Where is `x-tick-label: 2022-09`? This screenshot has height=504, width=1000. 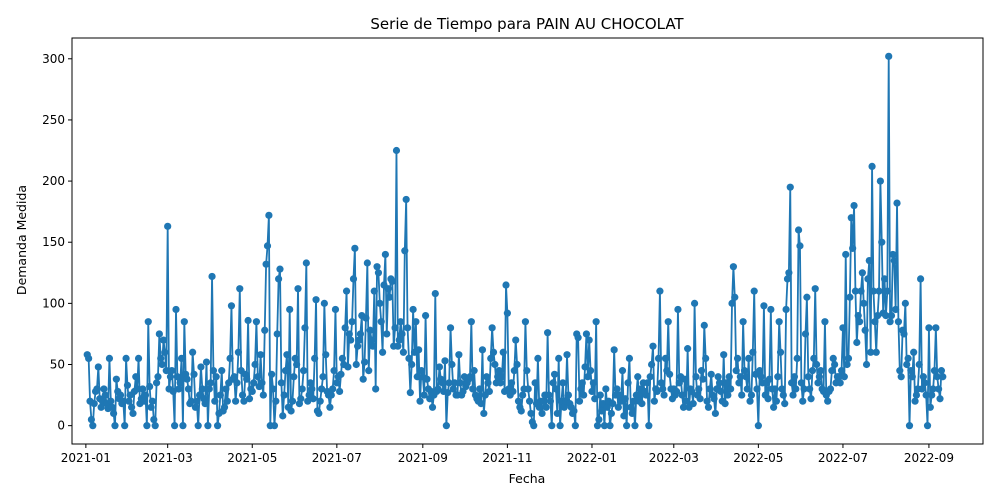 x-tick-label: 2022-09 is located at coordinates (929, 458).